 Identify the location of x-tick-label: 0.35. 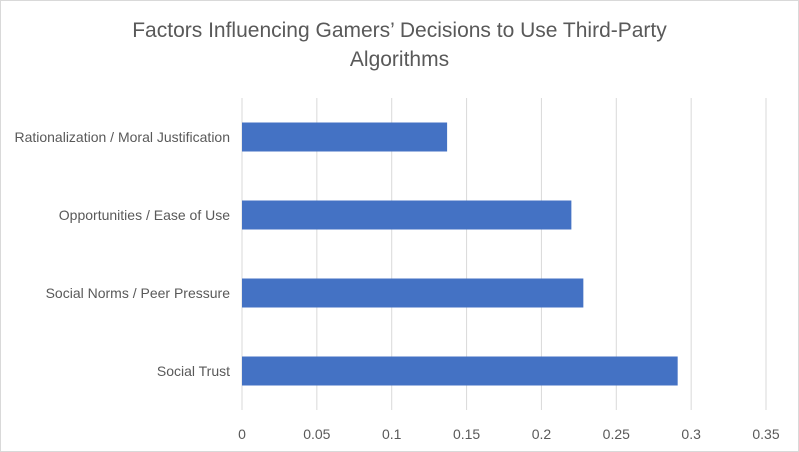
(765, 434).